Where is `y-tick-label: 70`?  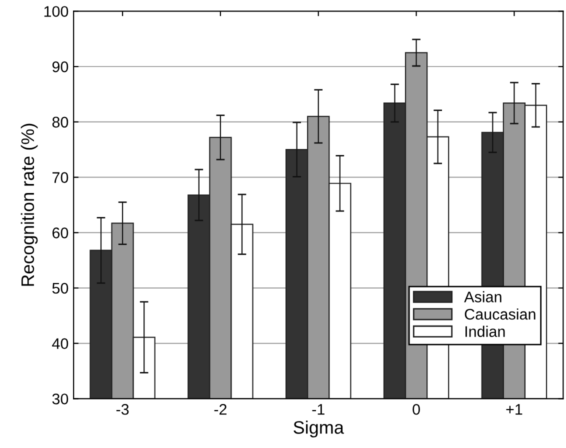
y-tick-label: 70 is located at coordinates (60, 177).